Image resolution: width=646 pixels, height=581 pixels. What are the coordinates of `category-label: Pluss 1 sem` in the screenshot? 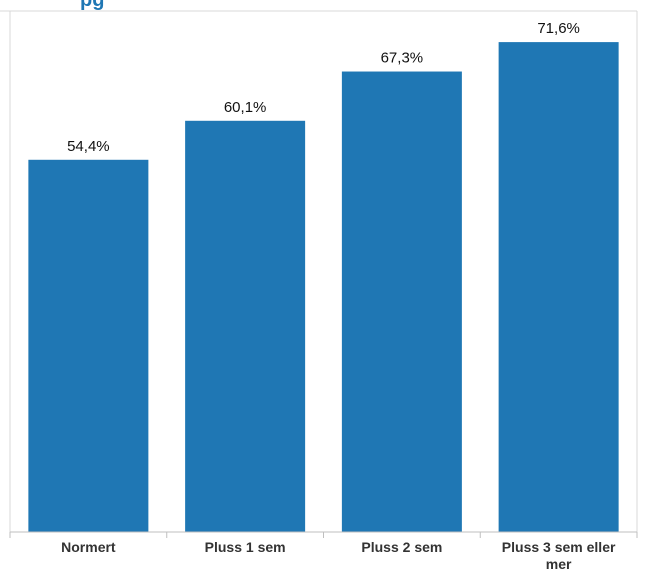 It's located at (245, 547).